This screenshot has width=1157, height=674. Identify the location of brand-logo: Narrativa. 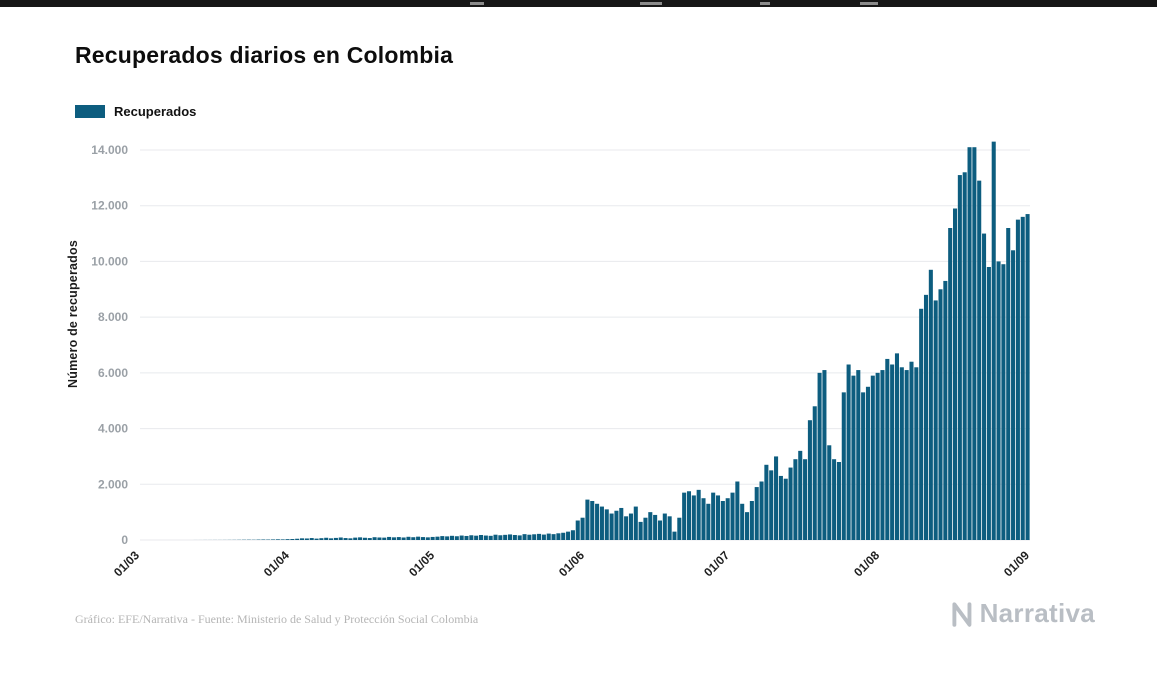
(1022, 613).